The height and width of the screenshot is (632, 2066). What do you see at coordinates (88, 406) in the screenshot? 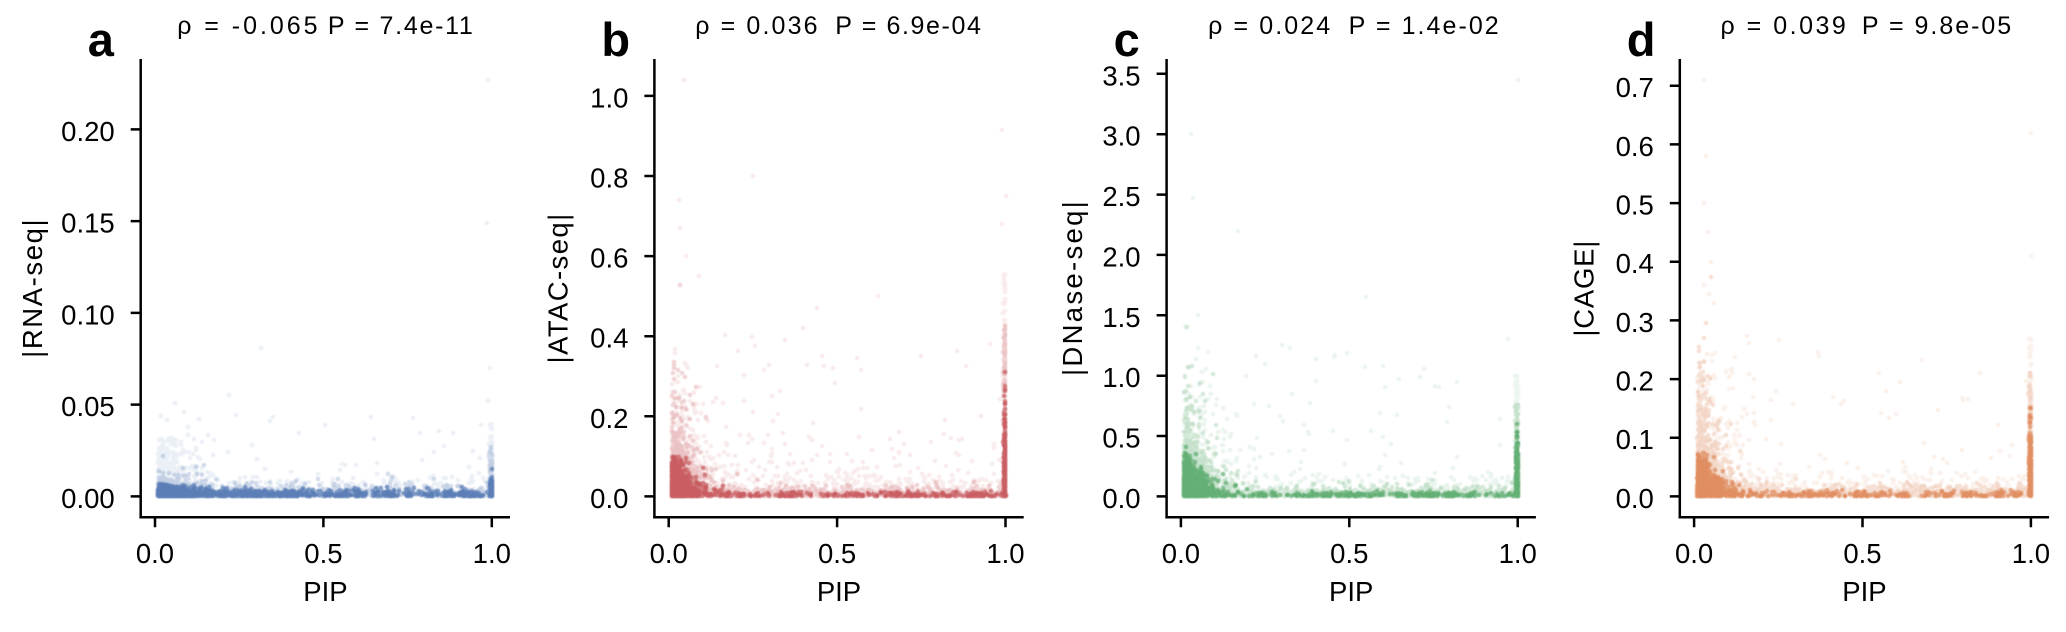
I see `svg-text: 0.05` at bounding box center [88, 406].